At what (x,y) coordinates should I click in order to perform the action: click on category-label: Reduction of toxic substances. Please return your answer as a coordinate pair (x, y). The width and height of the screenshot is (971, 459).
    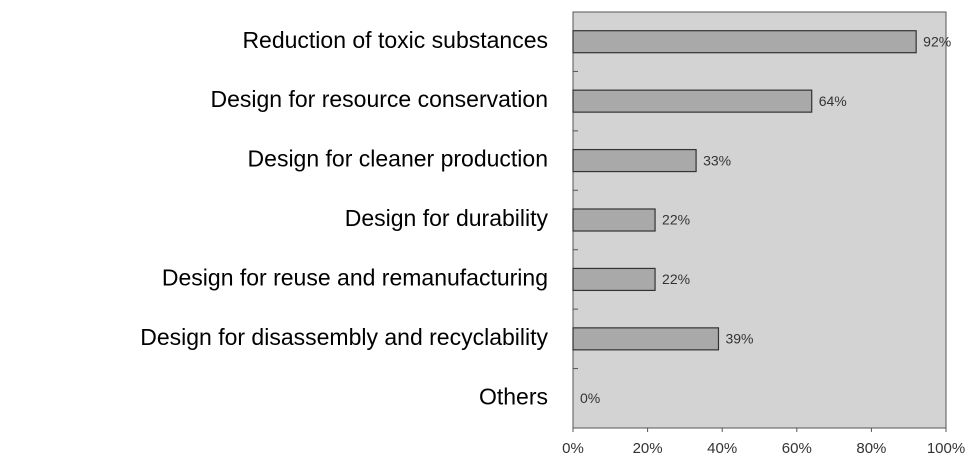
    Looking at the image, I should click on (395, 40).